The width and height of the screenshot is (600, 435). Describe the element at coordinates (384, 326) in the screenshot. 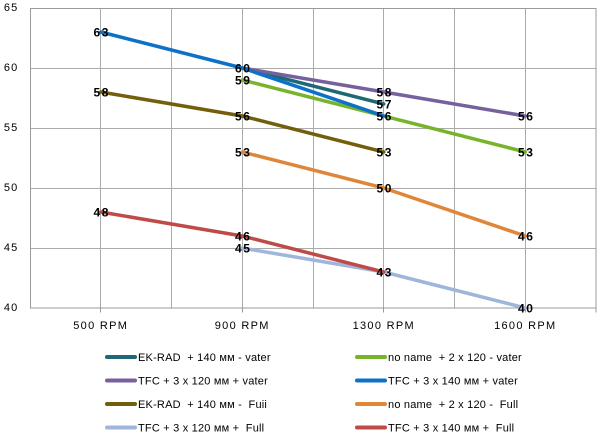

I see `svg-text: 1300 RPM` at that location.